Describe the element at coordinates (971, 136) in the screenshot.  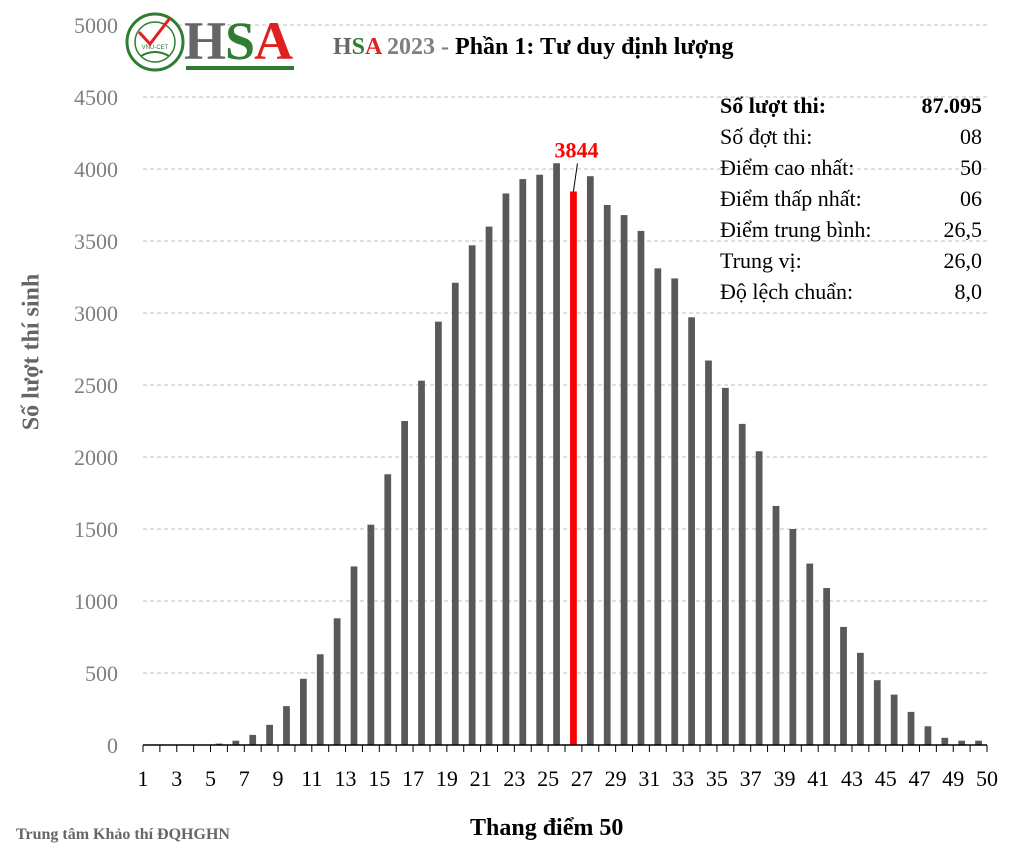
I see `stat-value: 08` at that location.